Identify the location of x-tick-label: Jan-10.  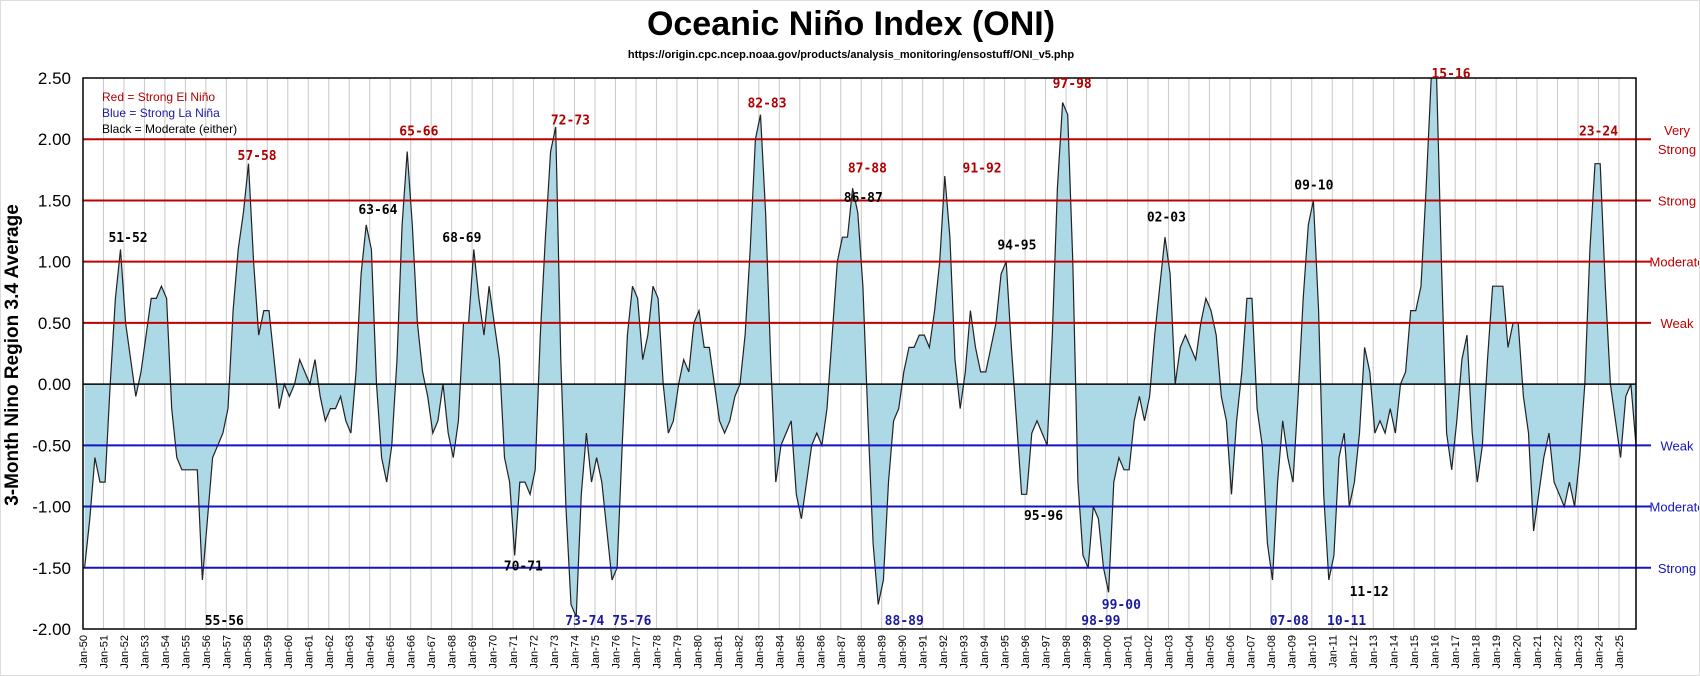
(1313, 652).